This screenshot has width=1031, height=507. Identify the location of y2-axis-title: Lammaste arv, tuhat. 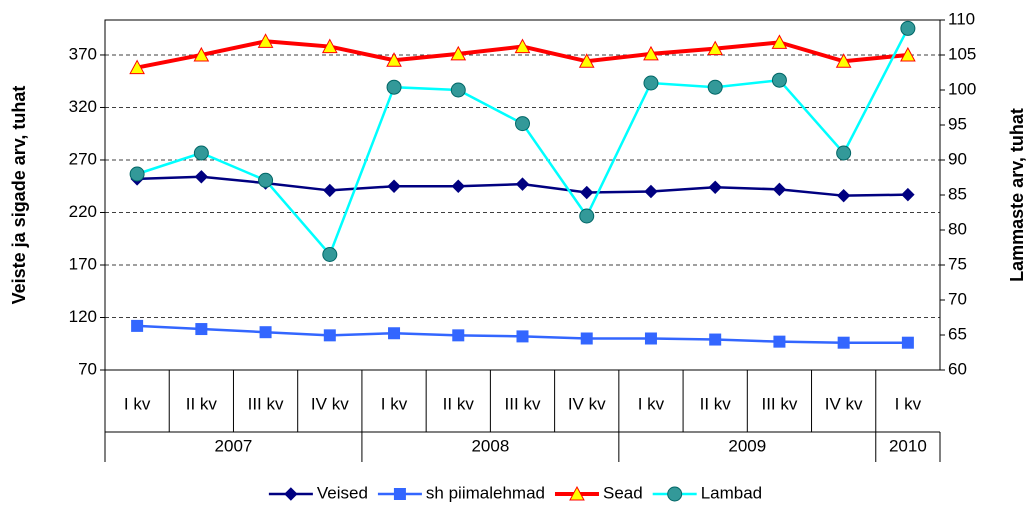
(1017, 195).